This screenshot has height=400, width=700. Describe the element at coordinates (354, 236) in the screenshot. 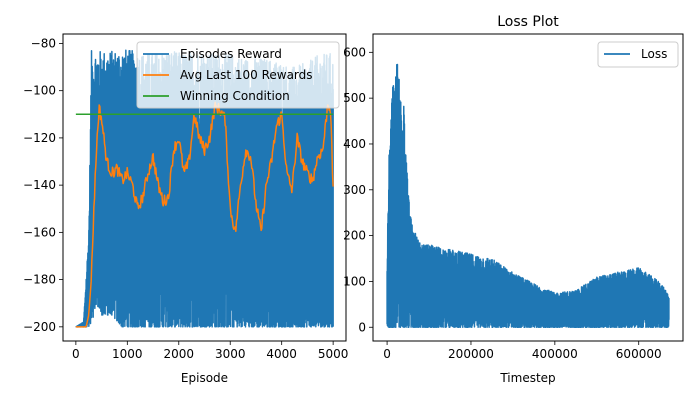

I see `y-tick-label: 200` at that location.